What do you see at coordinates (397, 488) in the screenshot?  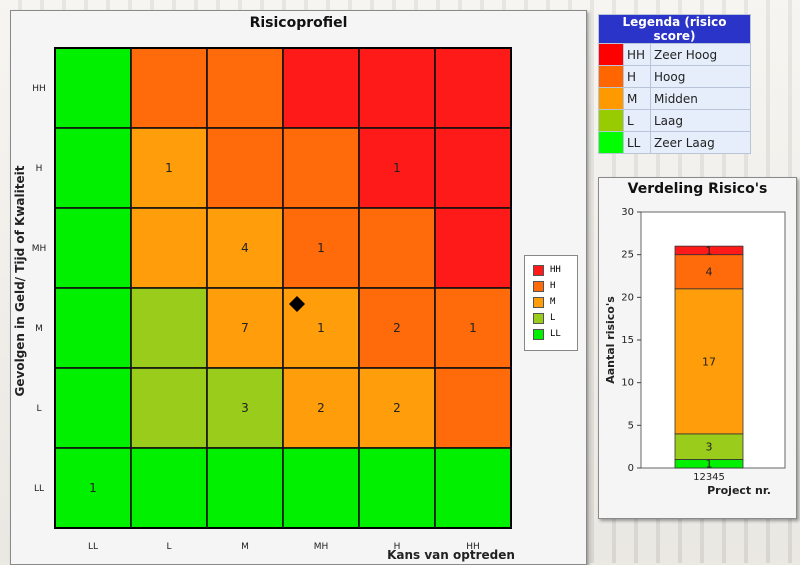 I see `heatmap-cell-LL-H` at bounding box center [397, 488].